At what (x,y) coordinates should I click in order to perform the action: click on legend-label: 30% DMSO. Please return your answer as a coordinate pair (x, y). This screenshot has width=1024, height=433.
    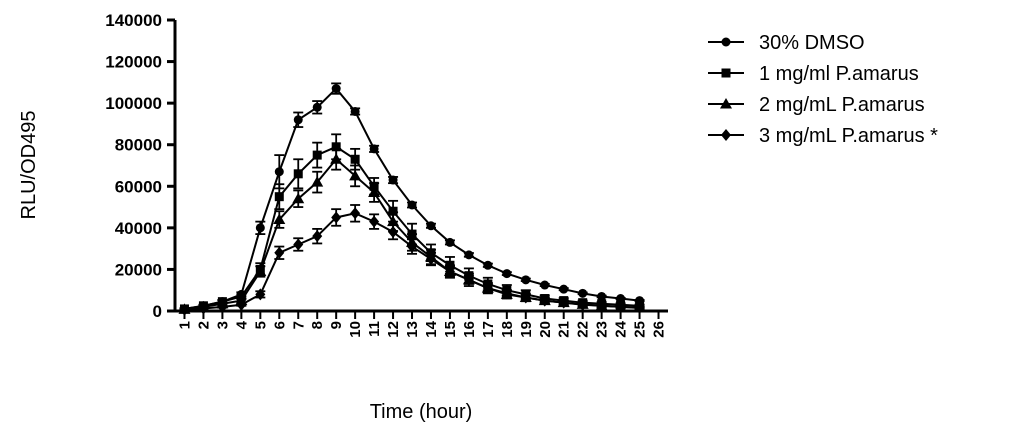
    Looking at the image, I should click on (812, 43).